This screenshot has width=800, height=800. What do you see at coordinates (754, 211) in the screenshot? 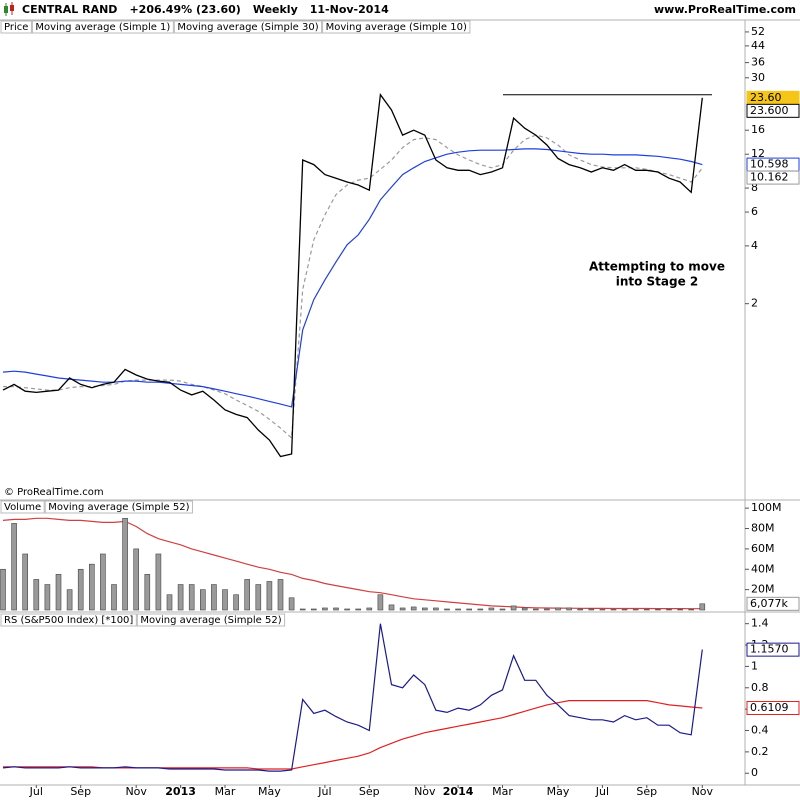
I see `y-tick-label: 6` at bounding box center [754, 211].